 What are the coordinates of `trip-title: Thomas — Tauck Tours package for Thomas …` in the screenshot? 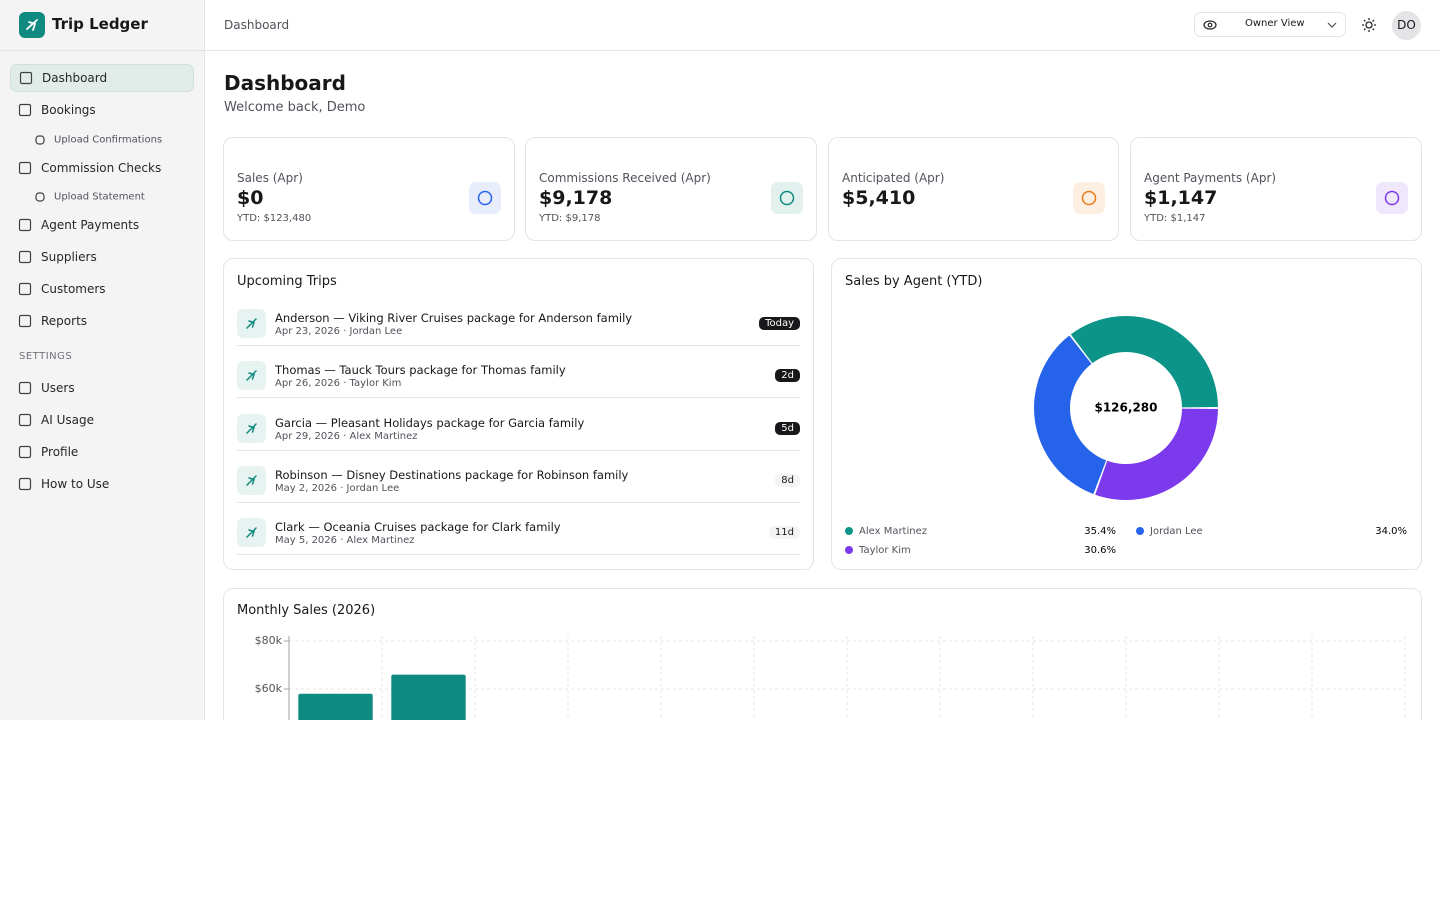 It's located at (420, 370).